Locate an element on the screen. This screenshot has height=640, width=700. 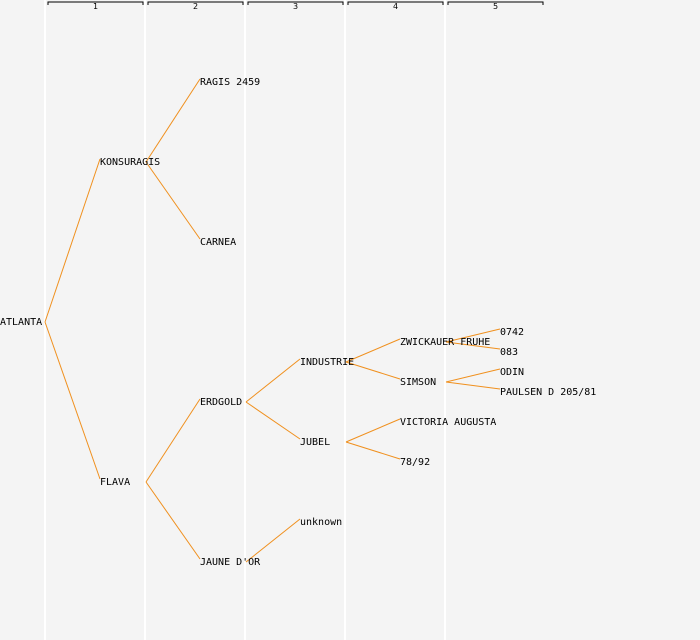
generation-label-3: 3 is located at coordinates (295, 6).